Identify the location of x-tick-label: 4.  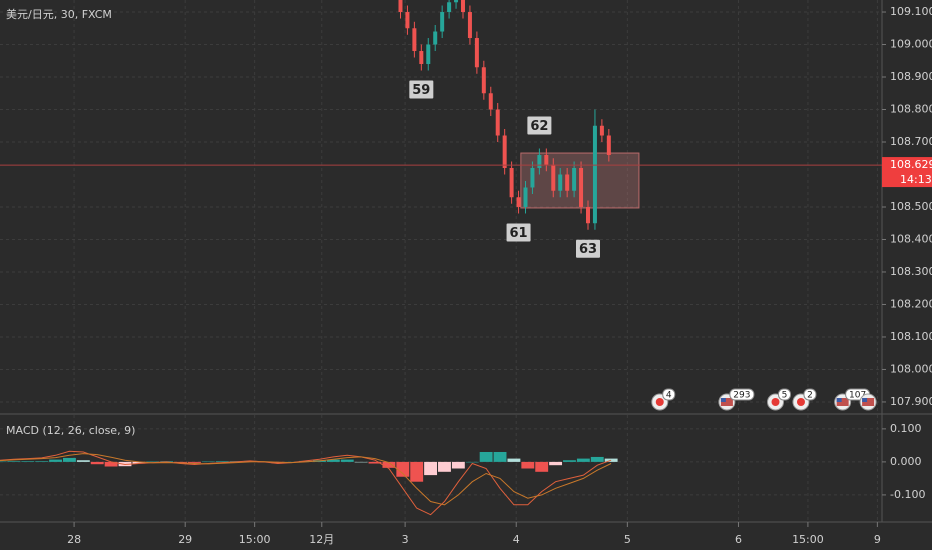
(516, 539).